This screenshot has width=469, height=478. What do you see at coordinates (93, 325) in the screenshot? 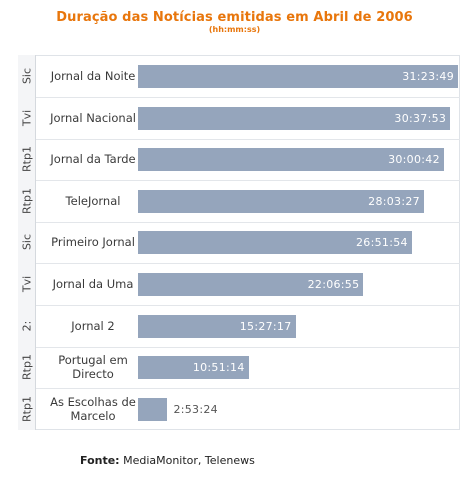
I see `program-label: Jornal 2` at bounding box center [93, 325].